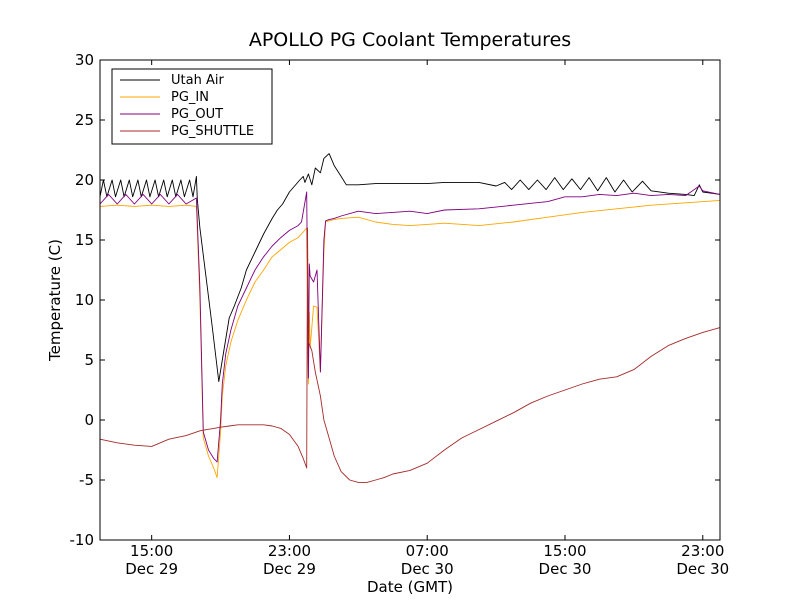 The width and height of the screenshot is (800, 600). What do you see at coordinates (84, 300) in the screenshot?
I see `y-tick-label: 10` at bounding box center [84, 300].